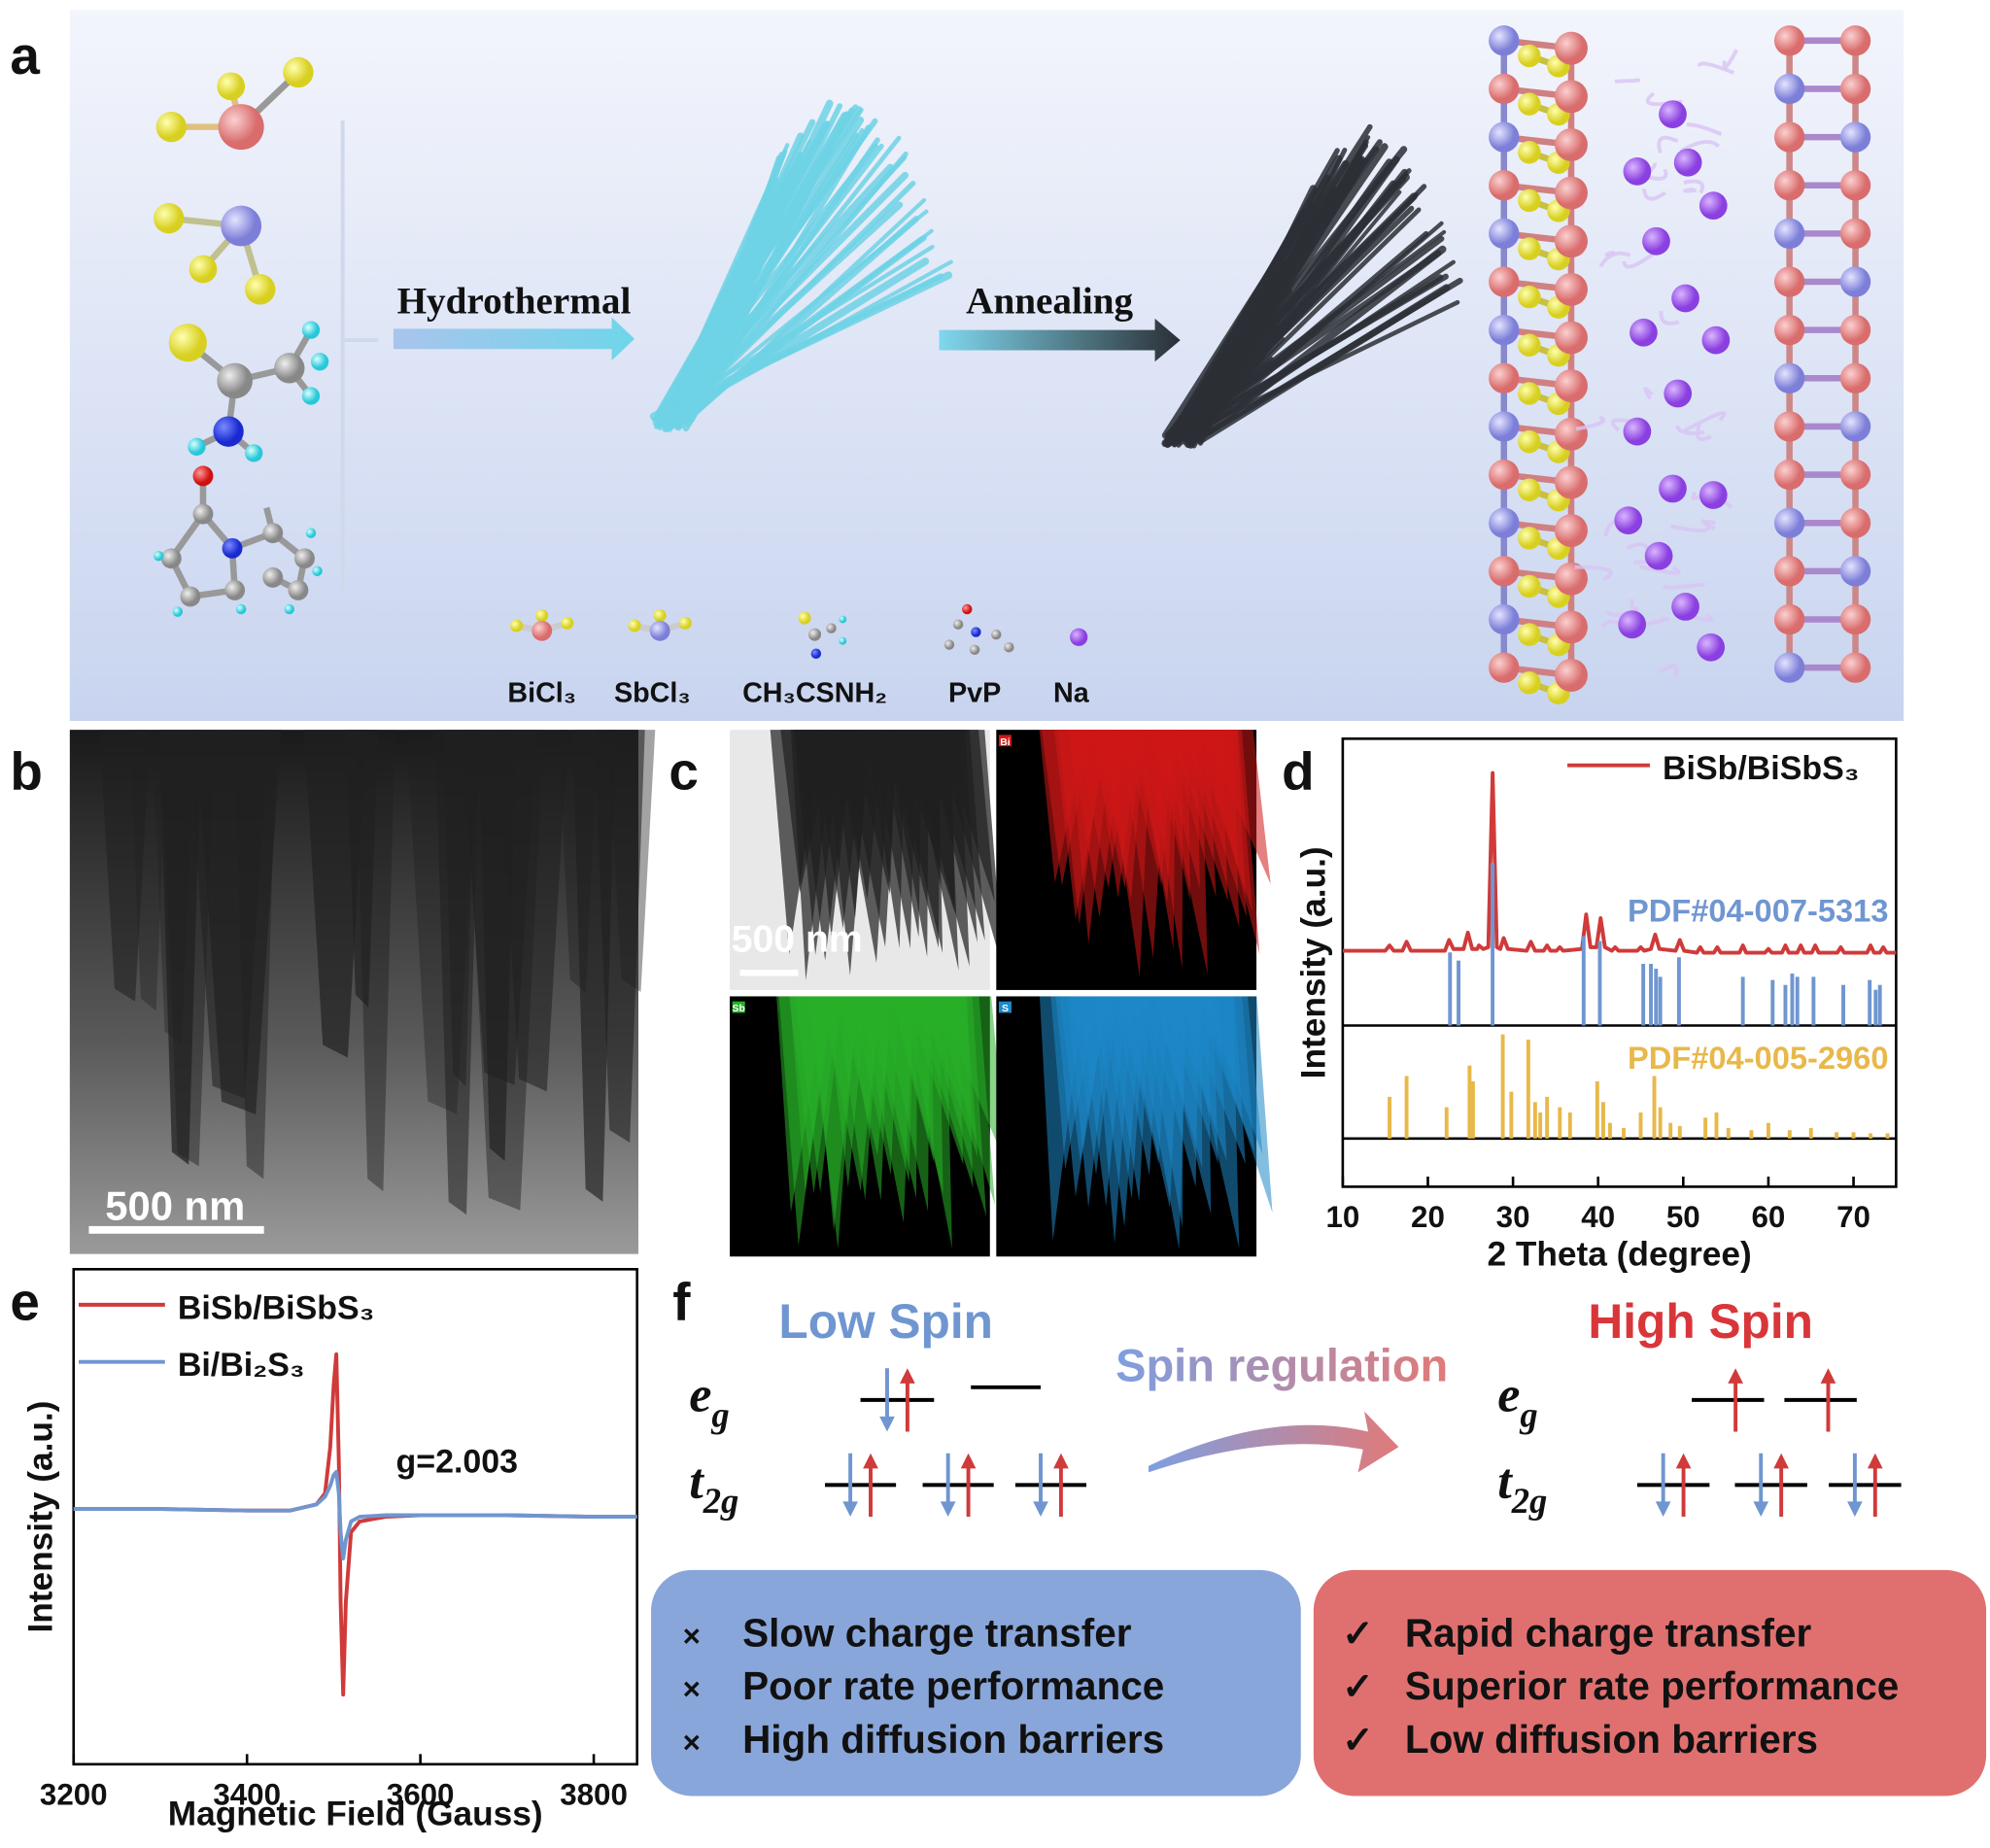 The width and height of the screenshot is (1990, 1848). Describe the element at coordinates (684, 771) in the screenshot. I see `panel-label: c` at that location.